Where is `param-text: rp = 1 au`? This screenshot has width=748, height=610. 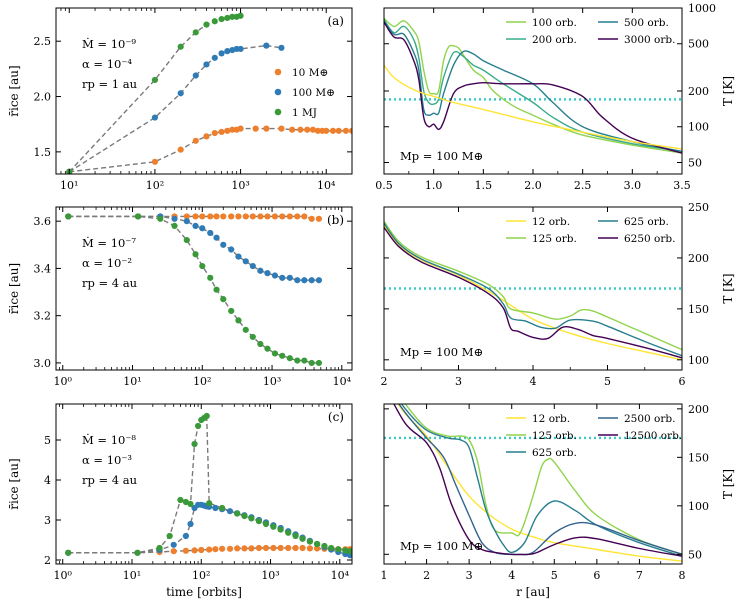 param-text: rp = 1 au is located at coordinates (109, 84).